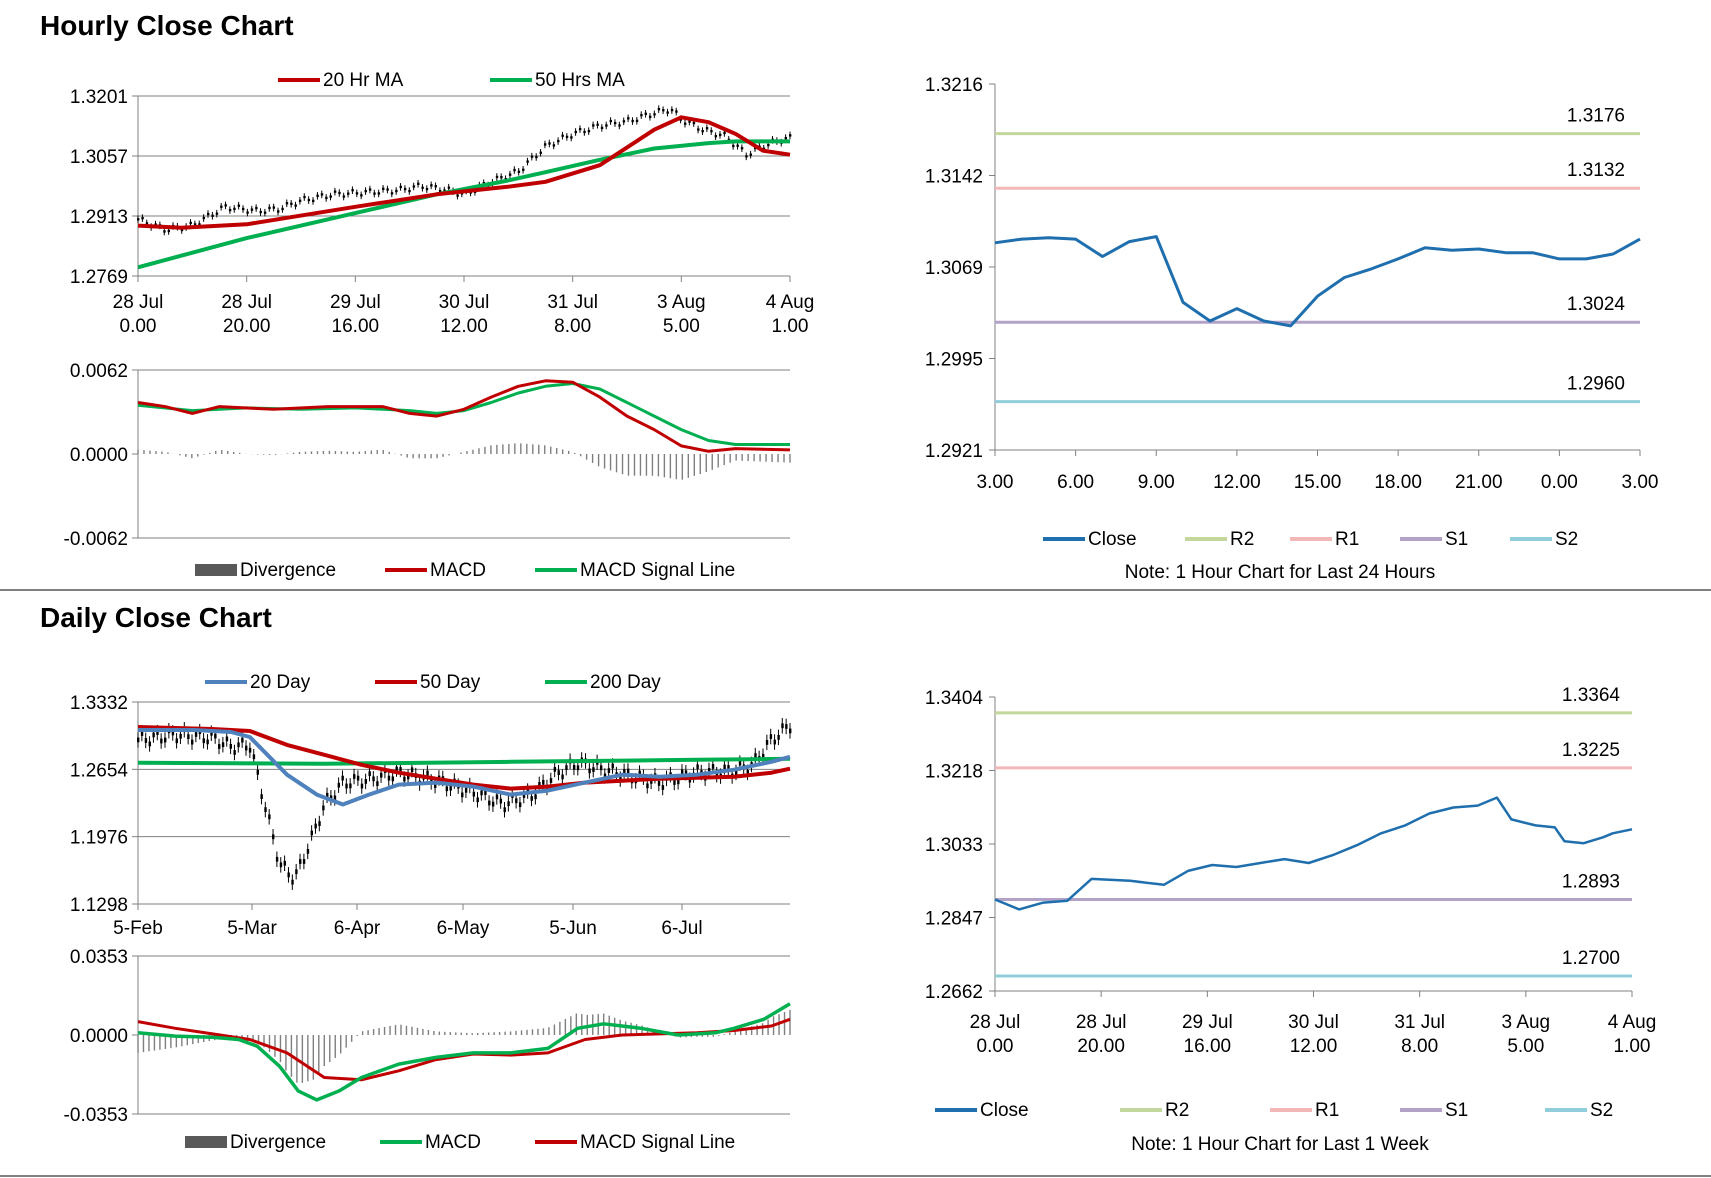 This screenshot has width=1711, height=1178. I want to click on hourly-price-xtick-label: 4 Aug, so click(790, 302).